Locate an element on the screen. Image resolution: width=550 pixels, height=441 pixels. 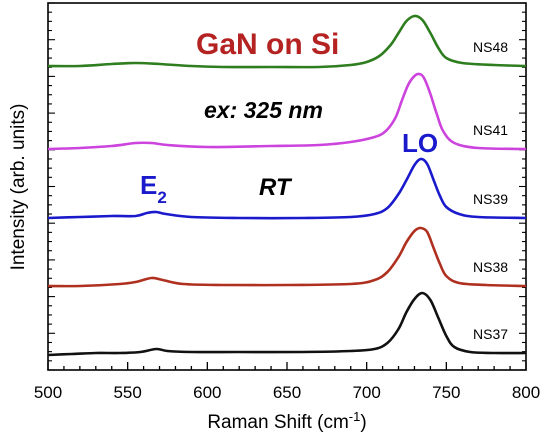
series-line-ns48 is located at coordinates (287, 41).